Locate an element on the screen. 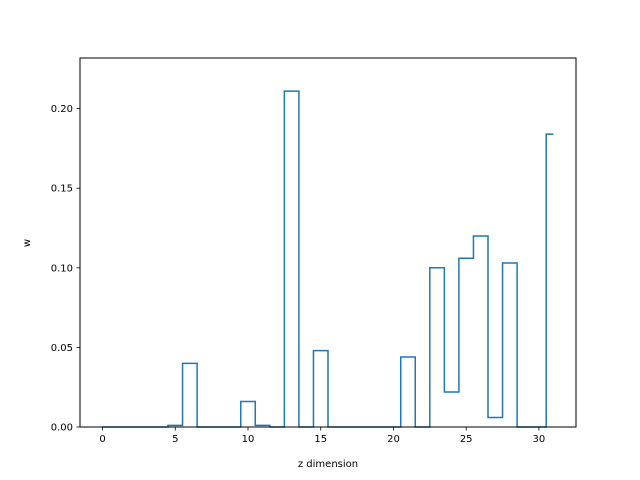 This screenshot has width=640, height=480. x-tick-label: 10 is located at coordinates (248, 439).